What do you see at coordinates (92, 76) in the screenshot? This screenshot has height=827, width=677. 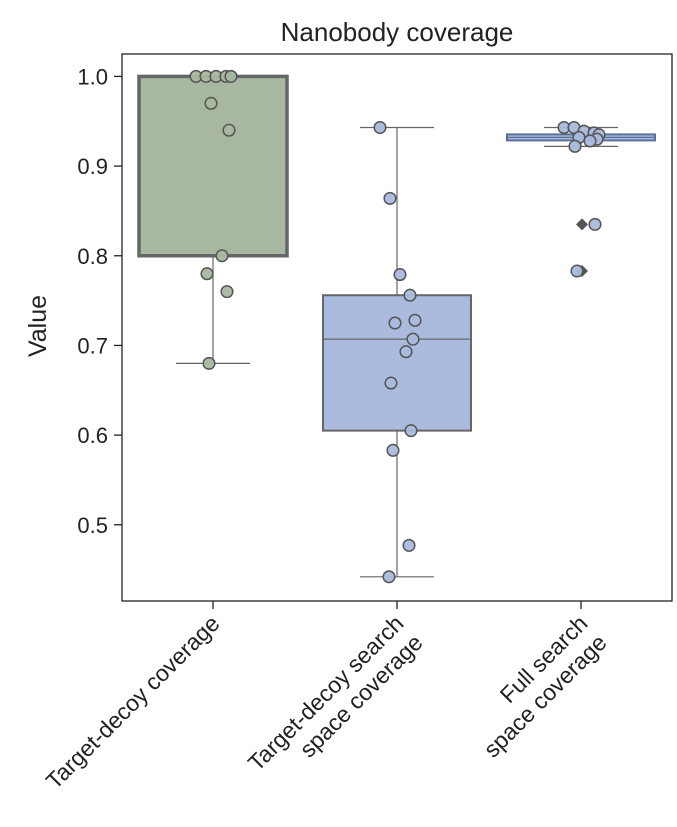 I see `y-tick-label: 1.0` at bounding box center [92, 76].